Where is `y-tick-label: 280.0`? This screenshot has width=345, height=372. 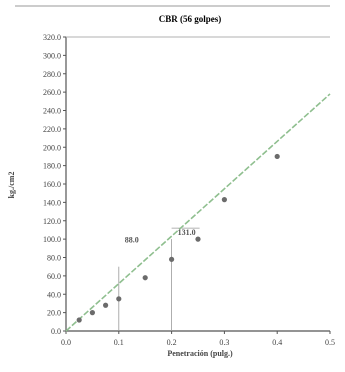
y-tick-label: 280.0 is located at coordinates (52, 74).